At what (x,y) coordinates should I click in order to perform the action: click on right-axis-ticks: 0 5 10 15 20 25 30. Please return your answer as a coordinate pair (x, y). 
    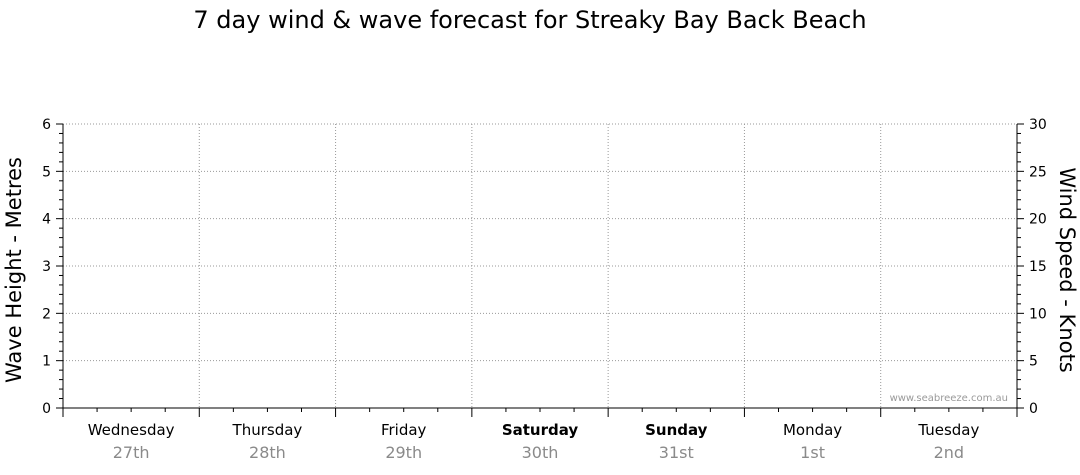
    Looking at the image, I should click on (1032, 267).